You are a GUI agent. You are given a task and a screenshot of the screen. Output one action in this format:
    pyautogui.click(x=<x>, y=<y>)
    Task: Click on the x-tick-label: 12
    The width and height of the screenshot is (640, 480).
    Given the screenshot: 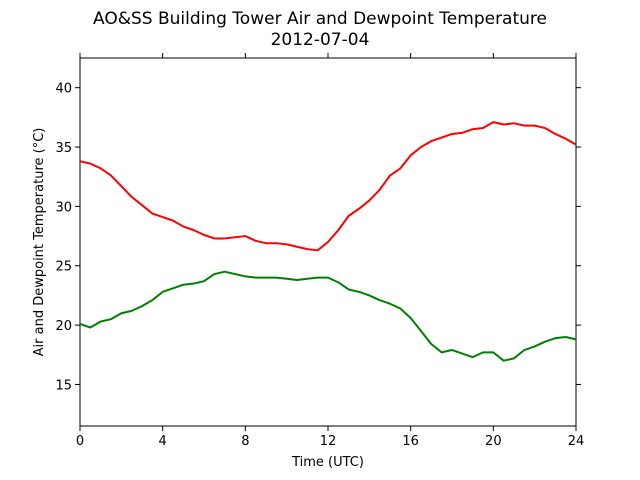 What is the action you would take?
    pyautogui.click(x=328, y=441)
    